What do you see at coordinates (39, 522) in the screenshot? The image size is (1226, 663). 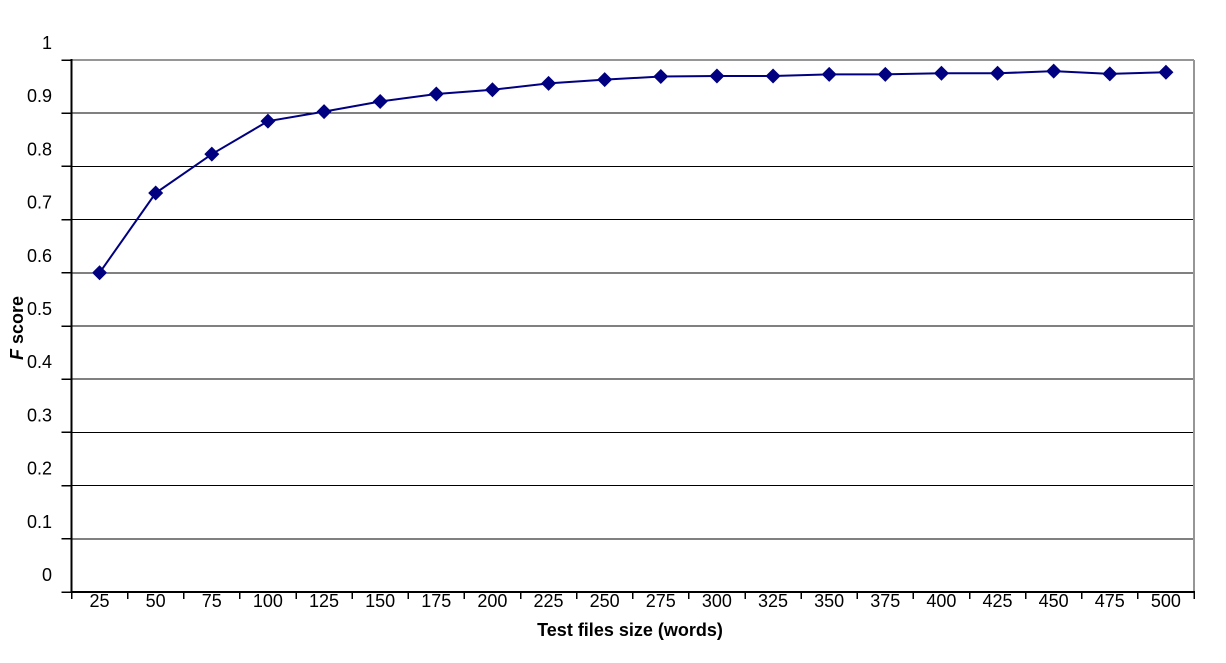 I see `y-tick-label: 0.1` at bounding box center [39, 522].